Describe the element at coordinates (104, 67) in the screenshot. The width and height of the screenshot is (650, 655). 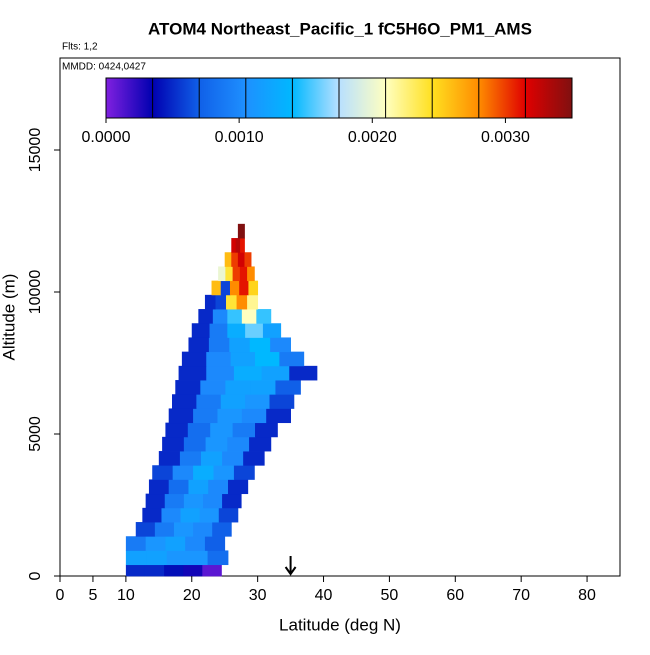
I see `annotation: MMDD: 0424,0427` at that location.